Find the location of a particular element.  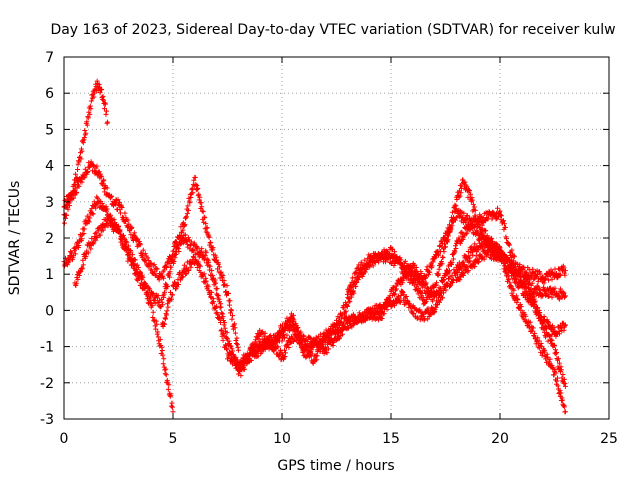

y-tick-label: 6 is located at coordinates (49, 94).